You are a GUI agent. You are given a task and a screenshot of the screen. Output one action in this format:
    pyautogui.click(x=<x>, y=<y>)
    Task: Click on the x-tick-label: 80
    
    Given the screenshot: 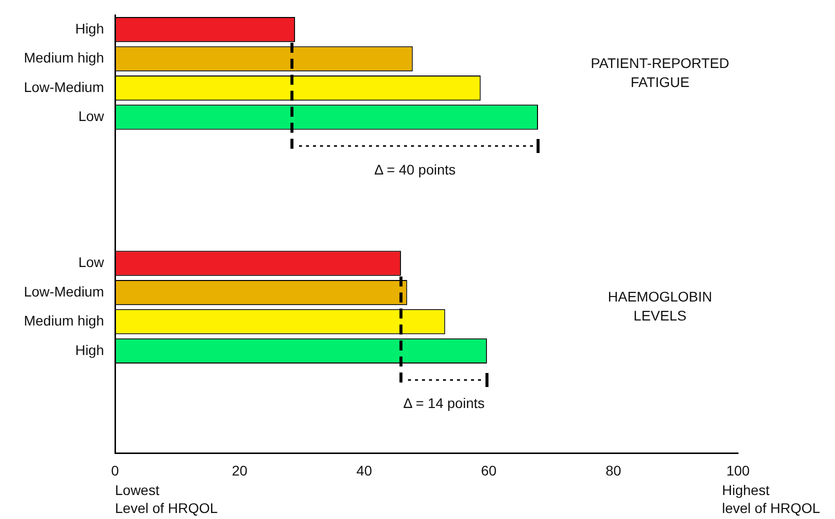 What is the action you would take?
    pyautogui.click(x=614, y=470)
    